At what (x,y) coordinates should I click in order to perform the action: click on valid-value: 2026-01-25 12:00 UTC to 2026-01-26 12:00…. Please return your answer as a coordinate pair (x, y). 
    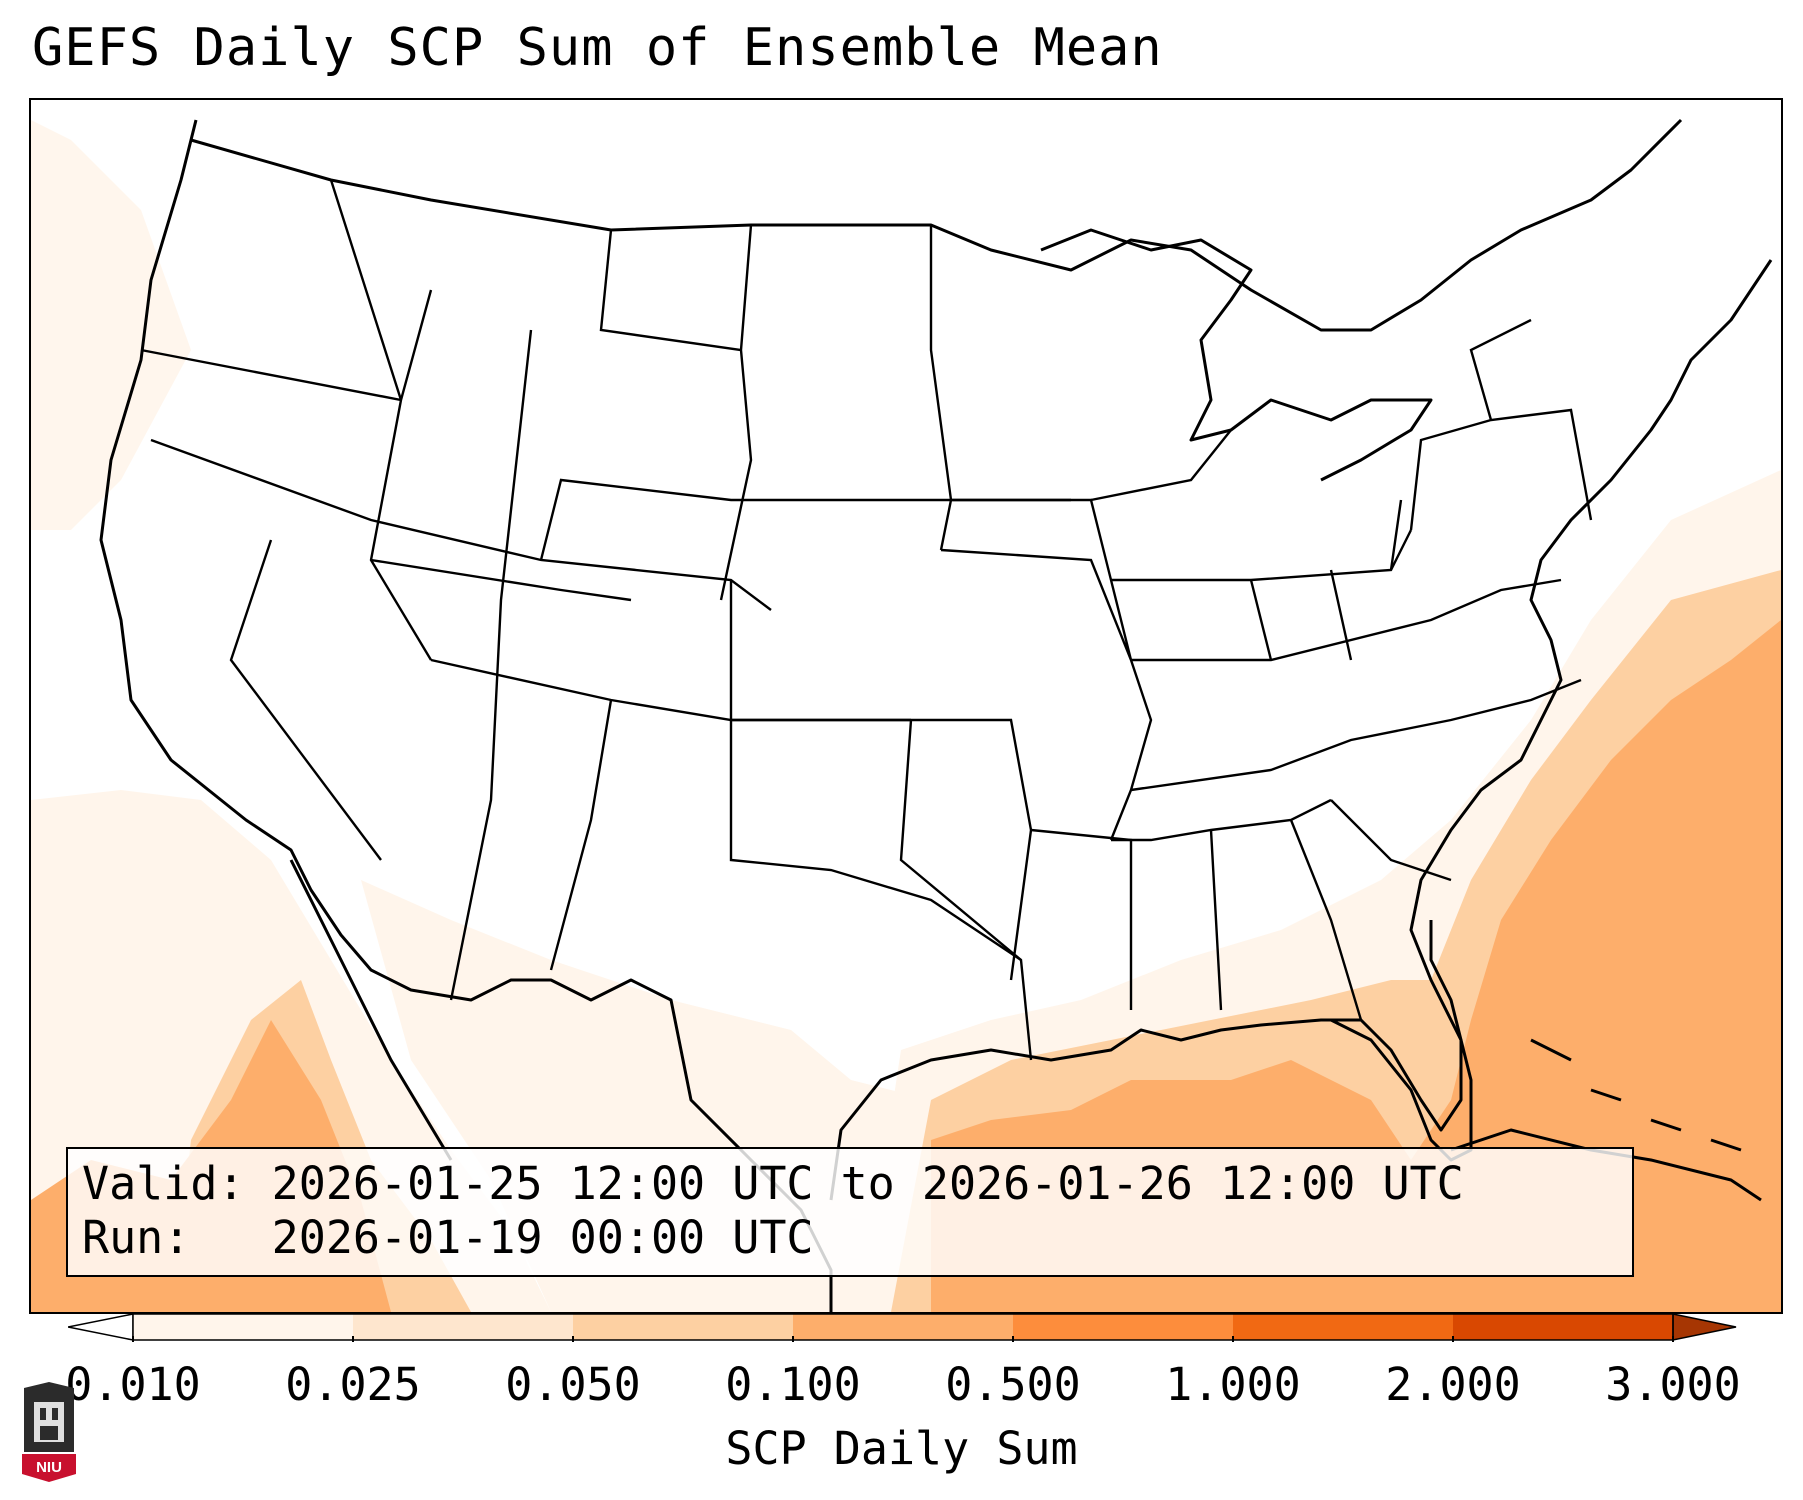
    Looking at the image, I should click on (867, 1183).